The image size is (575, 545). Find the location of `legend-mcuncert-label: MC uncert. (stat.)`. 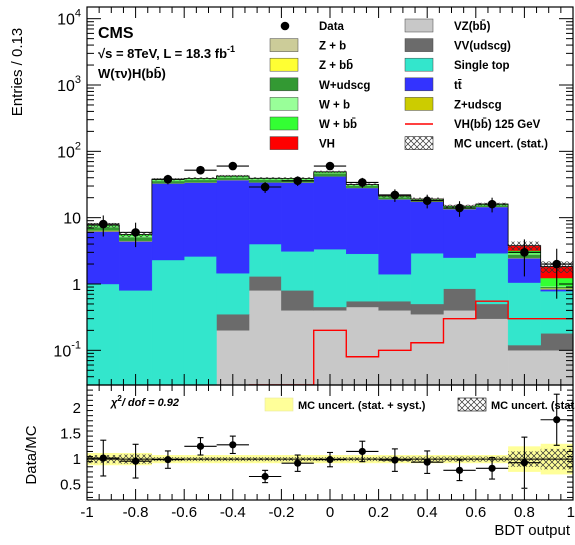

legend-mcuncert-label: MC uncert. (stat.) is located at coordinates (501, 145).